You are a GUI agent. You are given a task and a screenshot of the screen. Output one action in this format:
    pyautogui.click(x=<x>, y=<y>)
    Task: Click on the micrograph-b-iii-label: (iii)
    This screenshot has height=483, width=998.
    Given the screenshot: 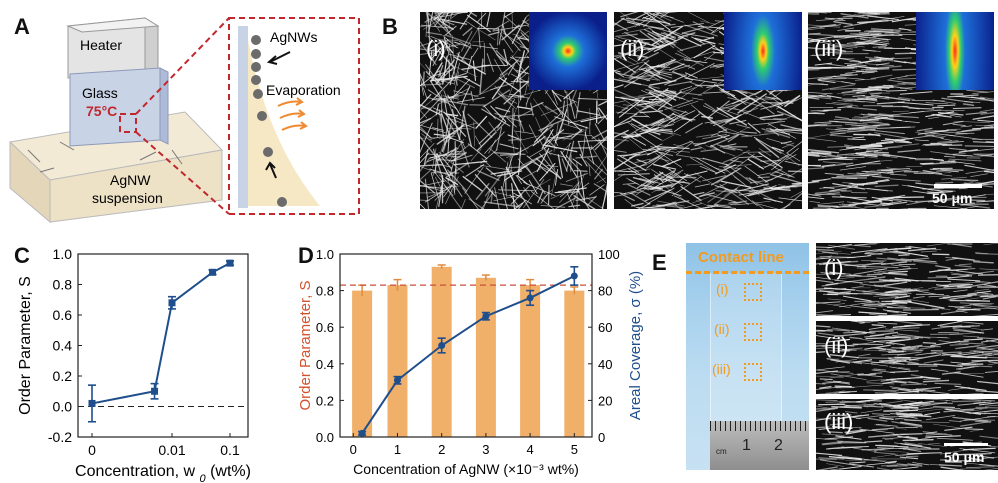 What is the action you would take?
    pyautogui.click(x=829, y=48)
    